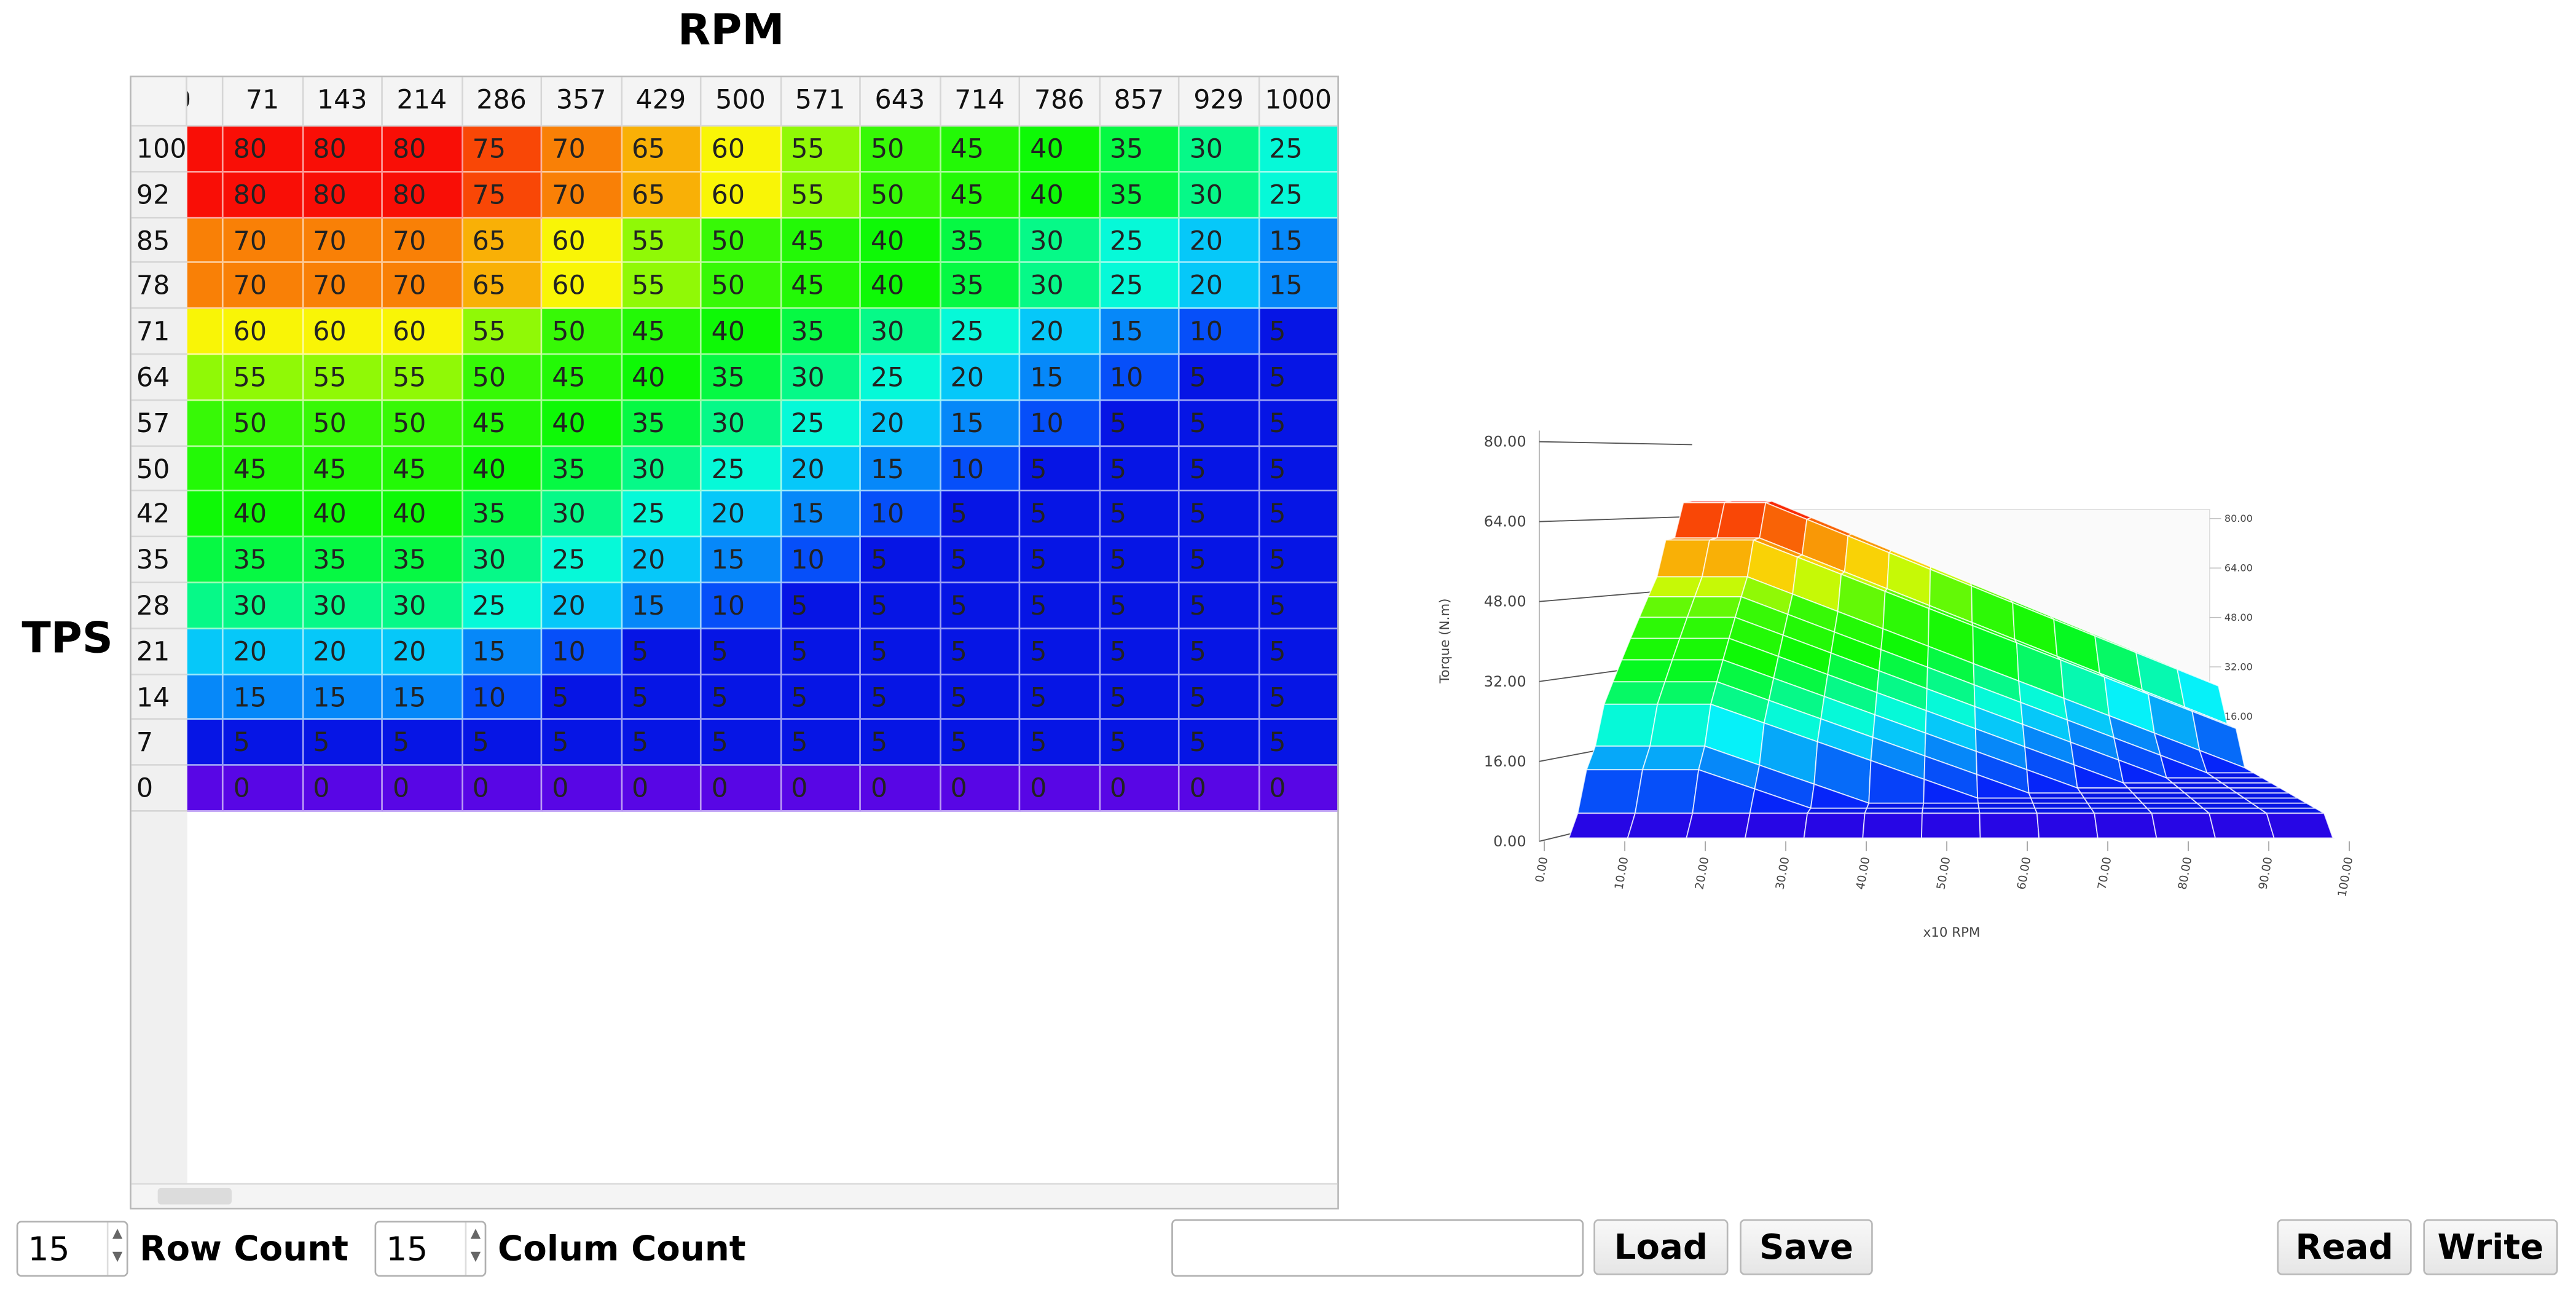 The width and height of the screenshot is (2576, 1295). What do you see at coordinates (734, 1195) in the screenshot?
I see `h-scrollbar` at bounding box center [734, 1195].